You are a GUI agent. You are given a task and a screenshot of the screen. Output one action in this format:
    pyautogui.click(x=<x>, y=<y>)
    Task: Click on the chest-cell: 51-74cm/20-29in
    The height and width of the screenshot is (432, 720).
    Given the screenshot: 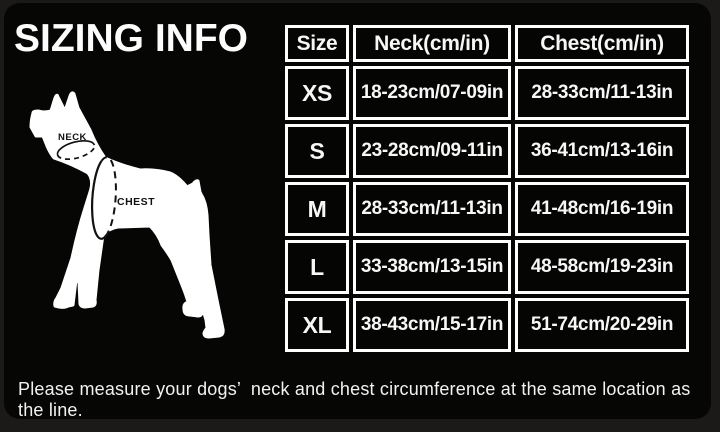 What is the action you would take?
    pyautogui.click(x=602, y=325)
    